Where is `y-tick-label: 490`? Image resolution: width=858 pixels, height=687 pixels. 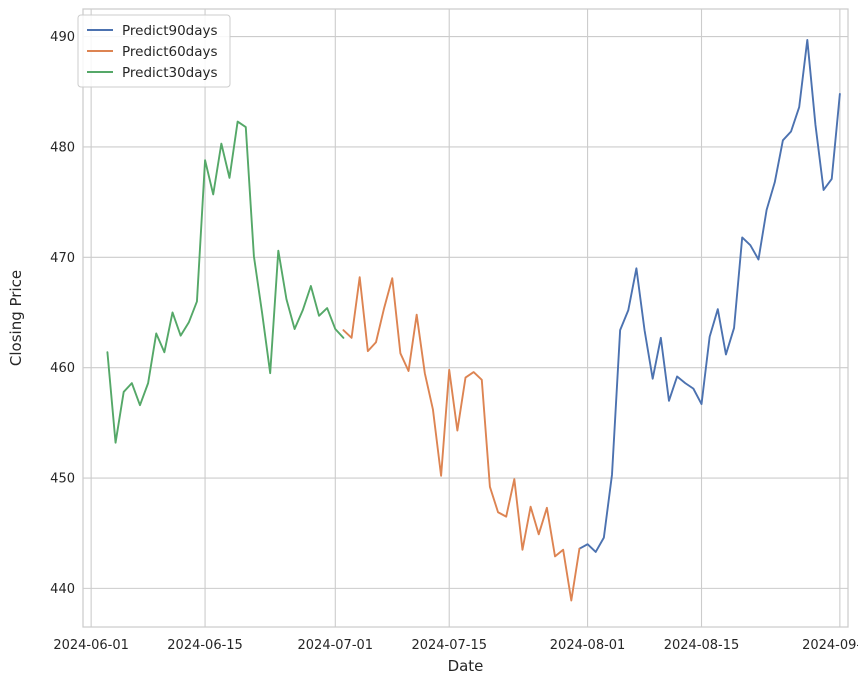
y-tick-label: 490 is located at coordinates (62, 37).